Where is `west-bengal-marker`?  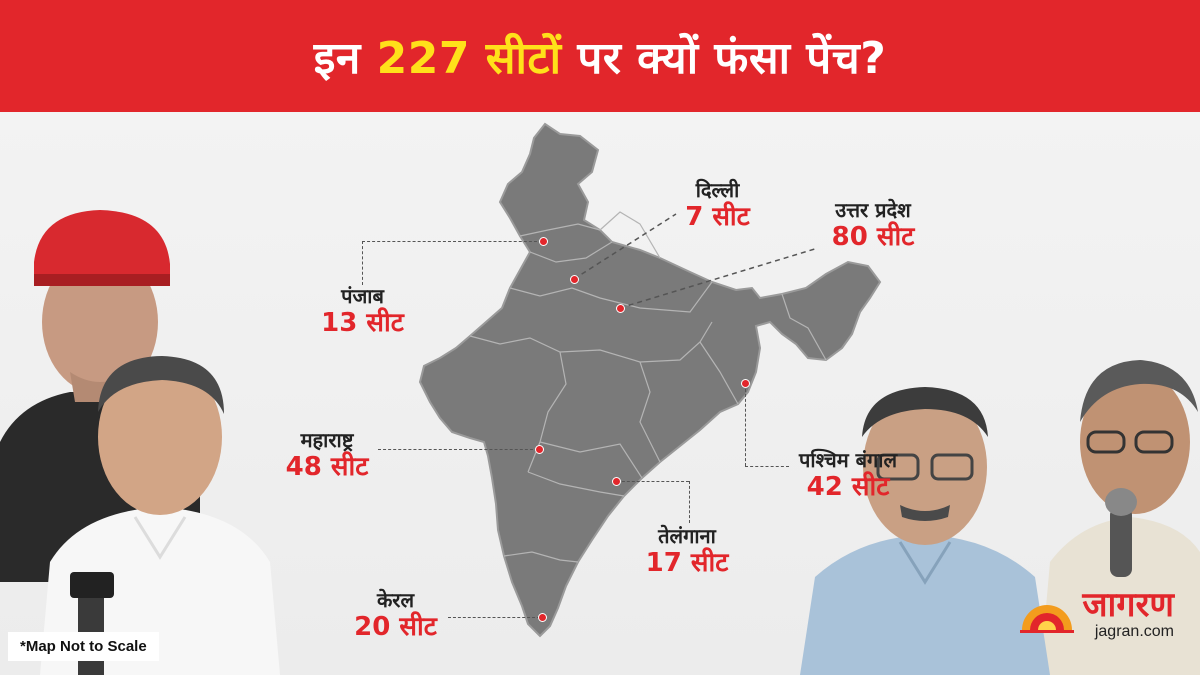
west-bengal-marker is located at coordinates (745, 383).